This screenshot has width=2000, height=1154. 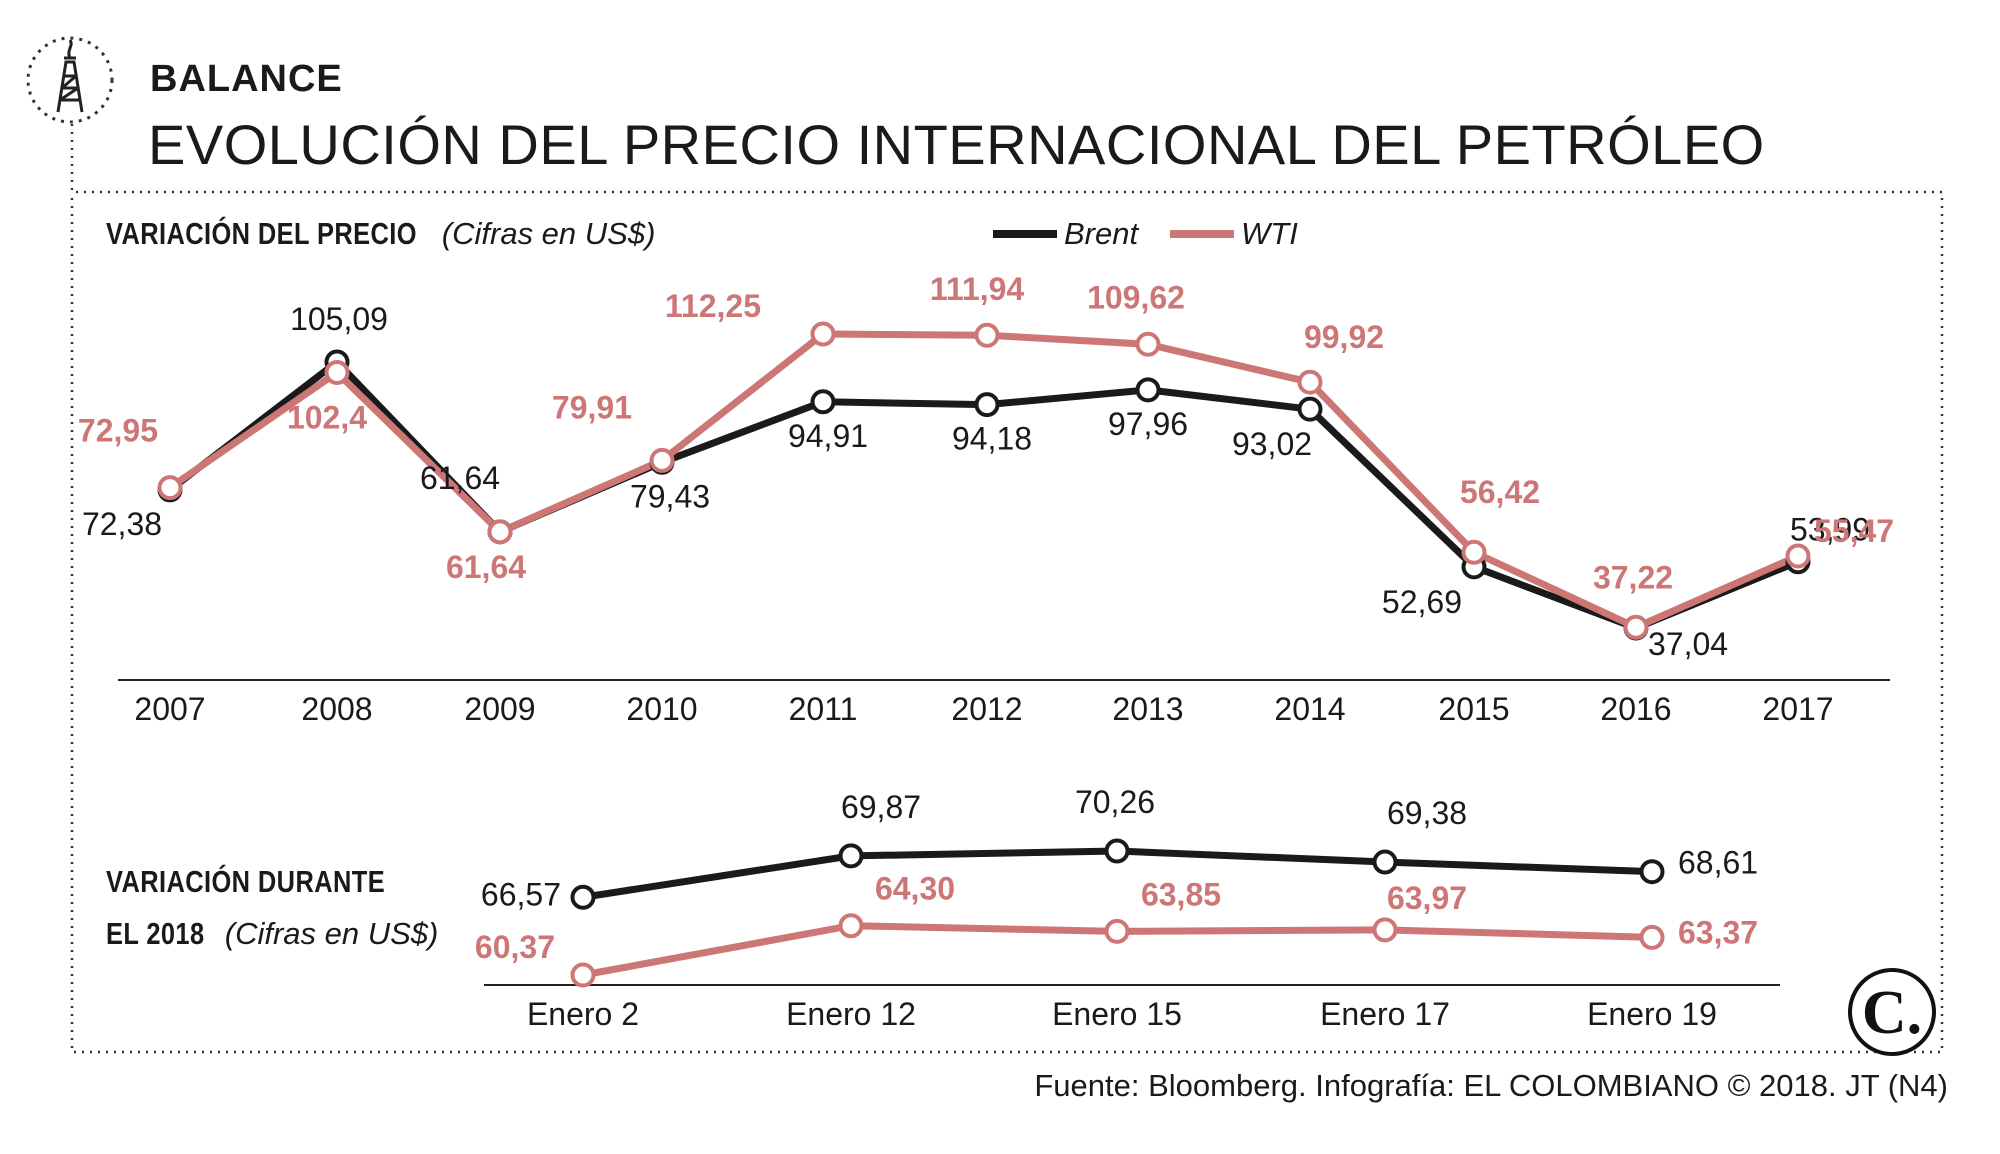 I want to click on data-label-brent: 66,57, so click(x=521, y=894).